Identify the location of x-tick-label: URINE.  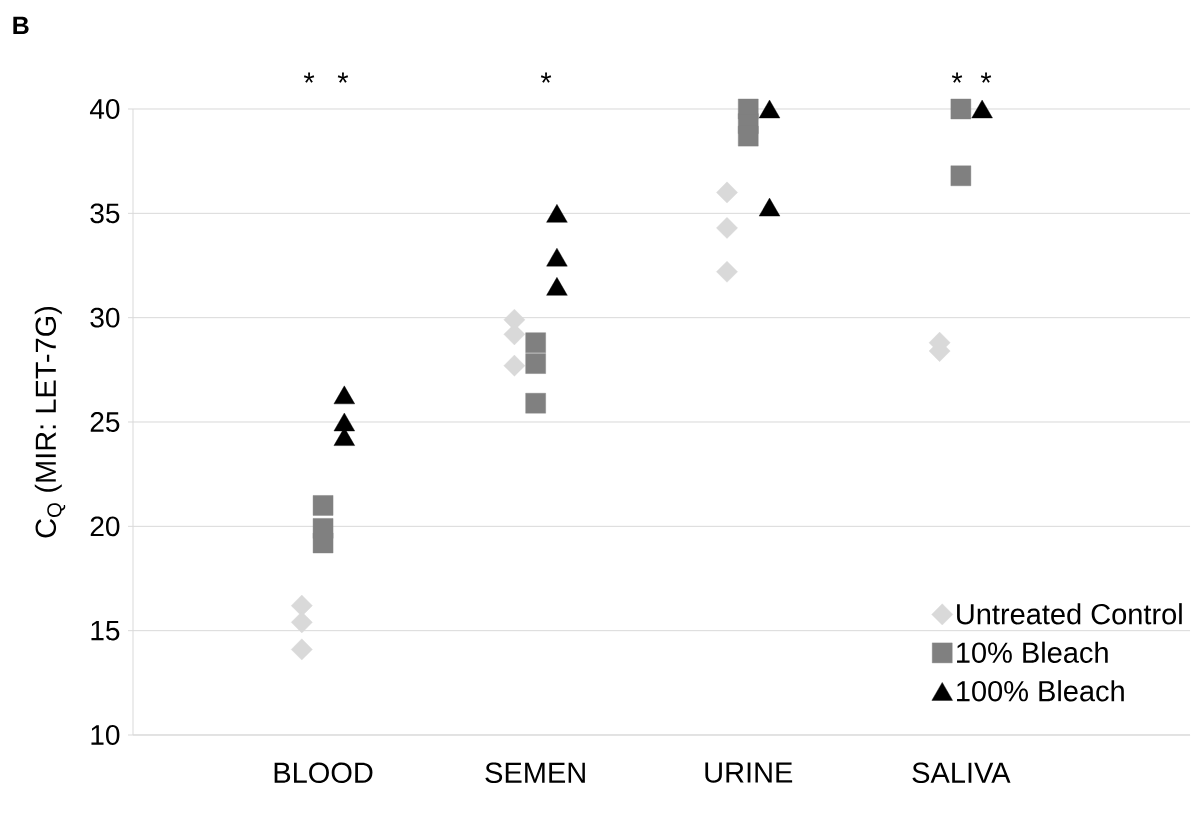
(749, 772).